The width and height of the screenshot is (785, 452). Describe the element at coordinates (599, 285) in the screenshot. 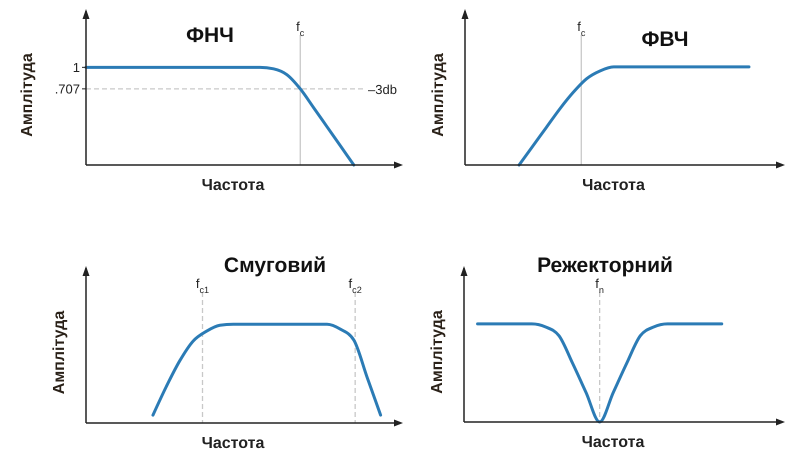

I see `text: f$_{n}$` at that location.